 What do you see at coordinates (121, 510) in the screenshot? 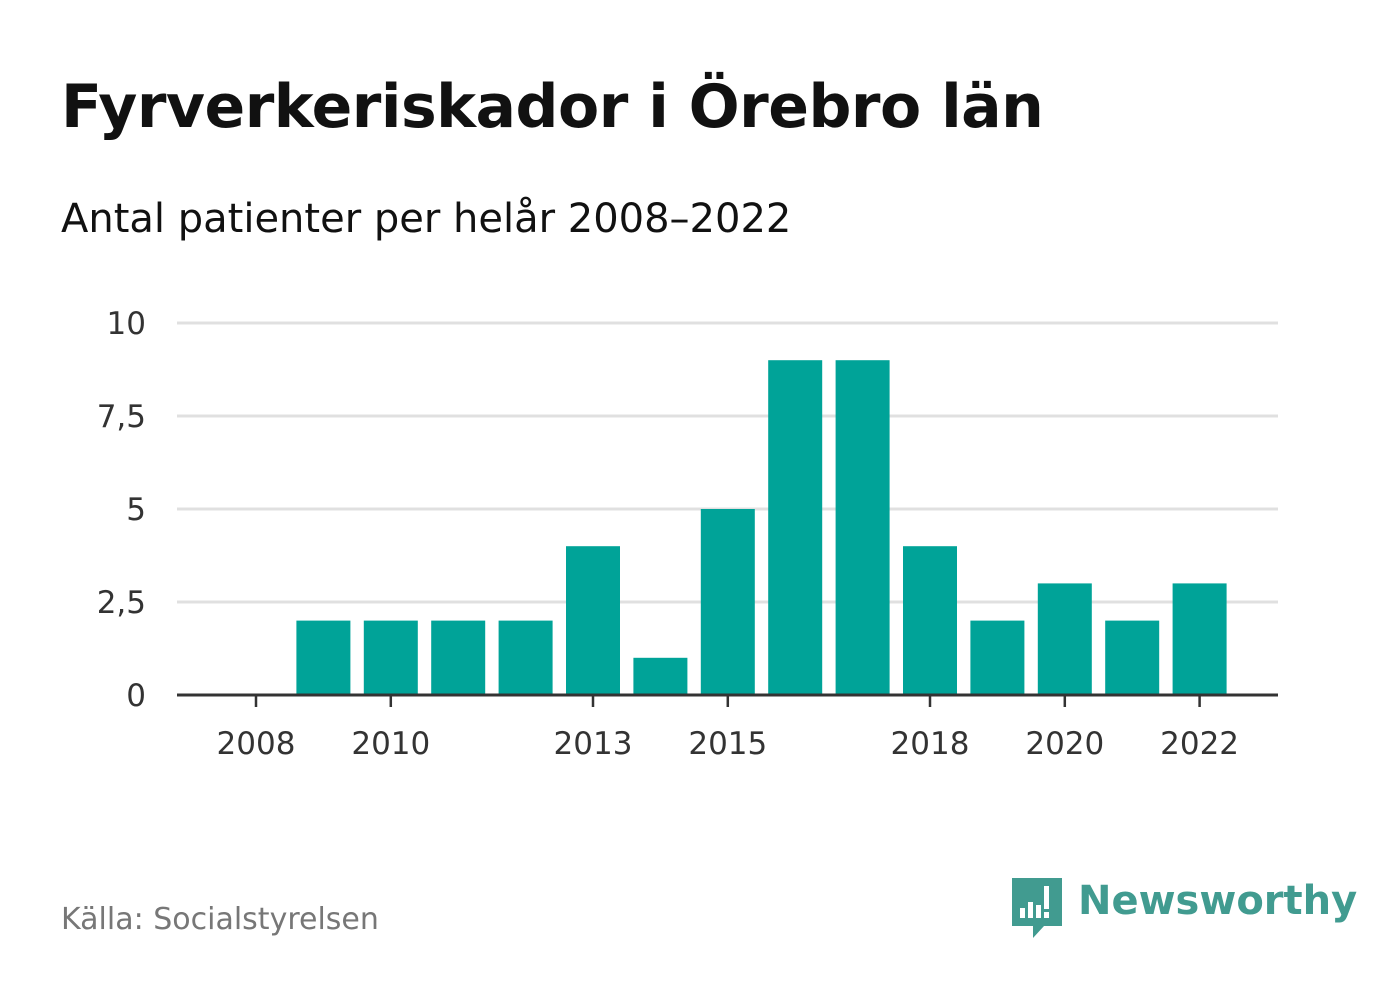
I see `y-axis-ticks: 0 2,5 5 7,5 10` at bounding box center [121, 510].